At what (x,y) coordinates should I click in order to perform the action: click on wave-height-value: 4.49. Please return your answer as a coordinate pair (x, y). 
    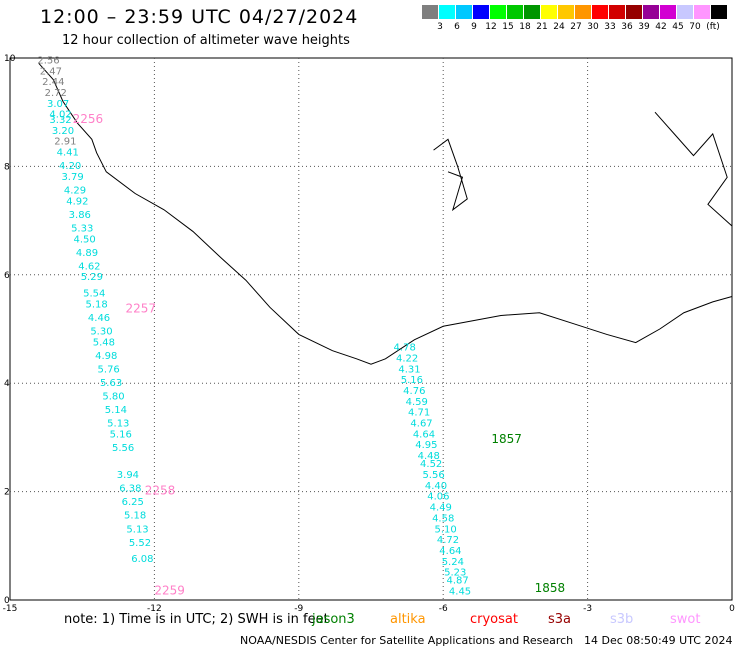
    Looking at the image, I should click on (441, 508).